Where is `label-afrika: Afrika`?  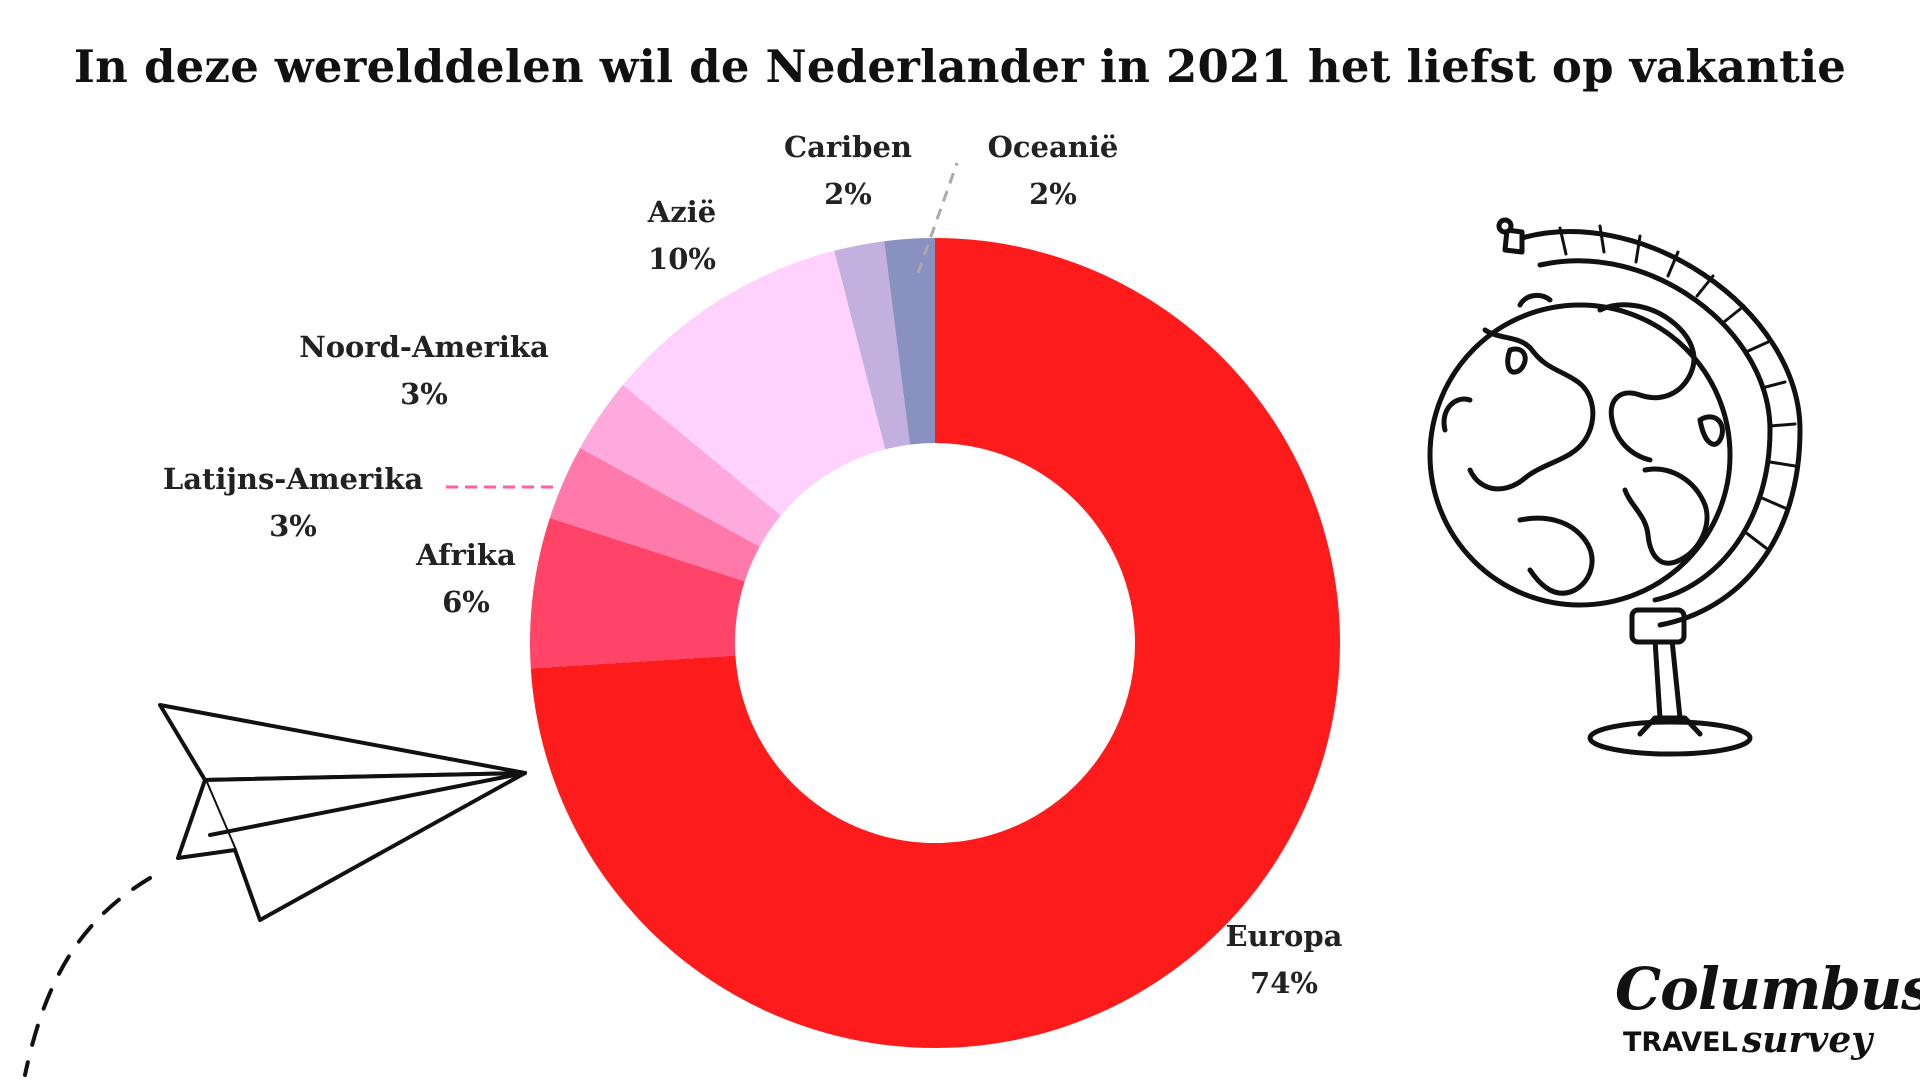
label-afrika: Afrika is located at coordinates (465, 555).